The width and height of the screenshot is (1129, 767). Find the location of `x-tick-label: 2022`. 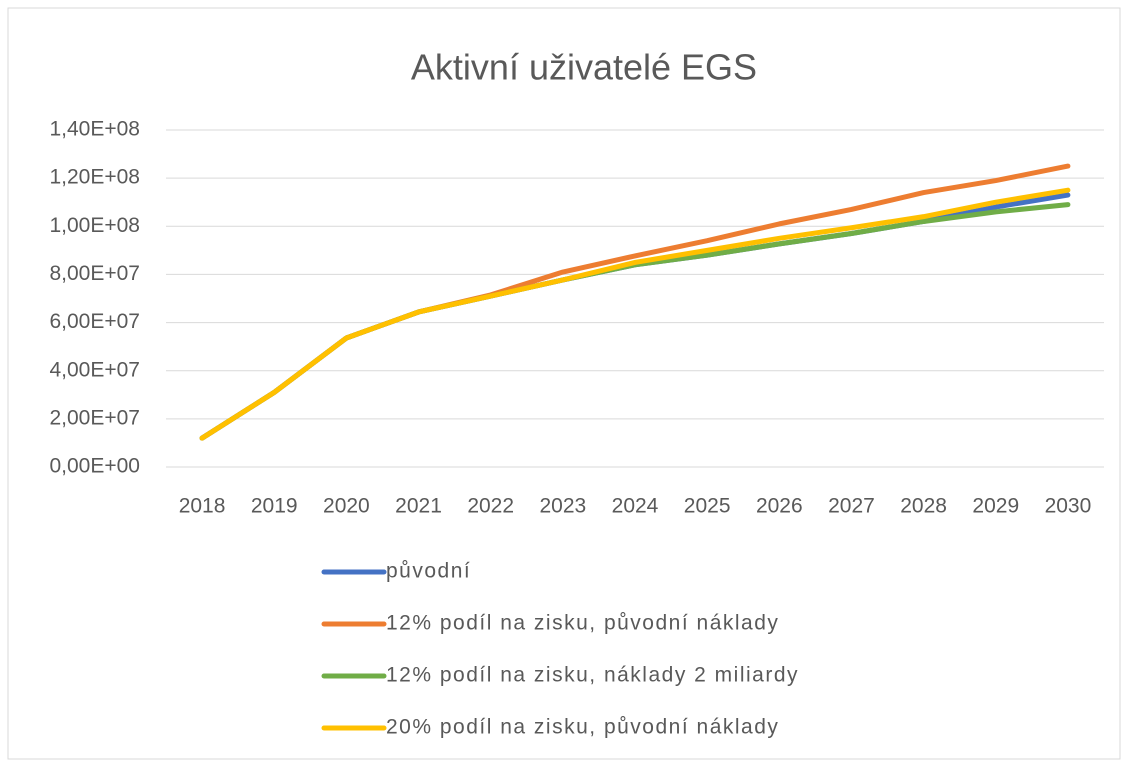

x-tick-label: 2022 is located at coordinates (490, 506).